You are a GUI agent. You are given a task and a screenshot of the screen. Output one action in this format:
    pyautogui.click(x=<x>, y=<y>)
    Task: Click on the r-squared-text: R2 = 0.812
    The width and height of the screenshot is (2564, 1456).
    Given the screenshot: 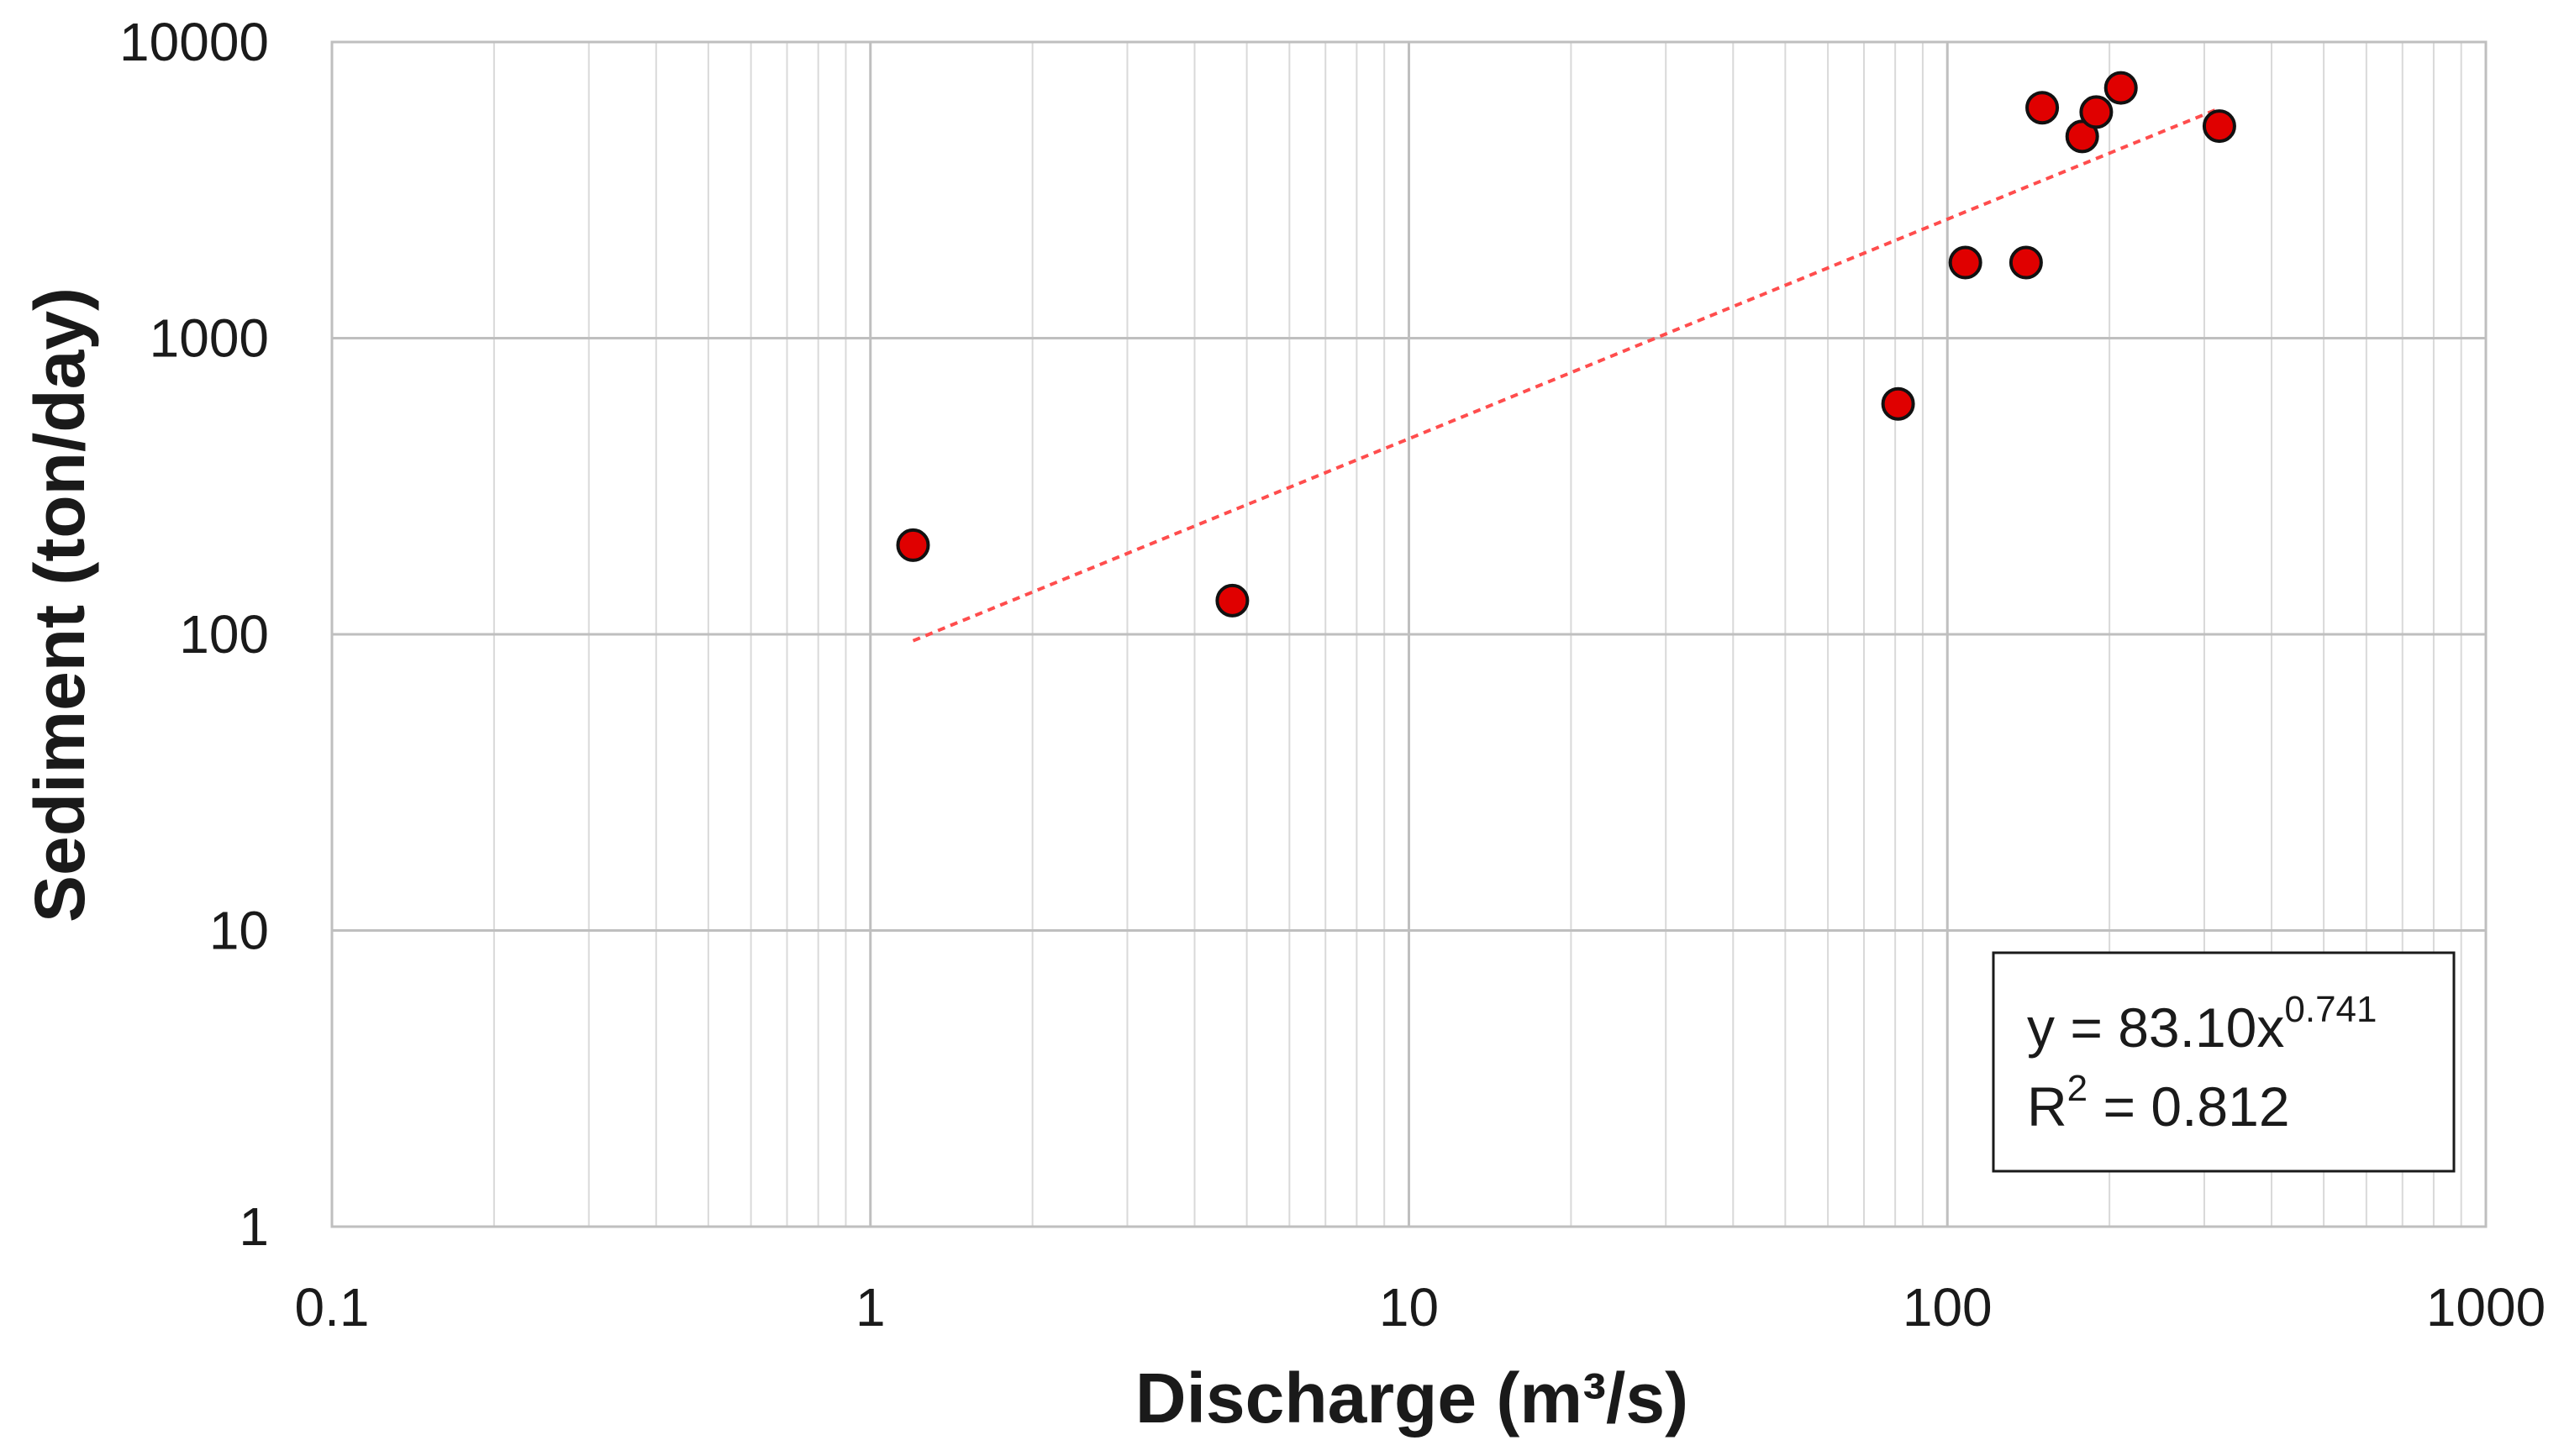 What is the action you would take?
    pyautogui.click(x=2158, y=1103)
    